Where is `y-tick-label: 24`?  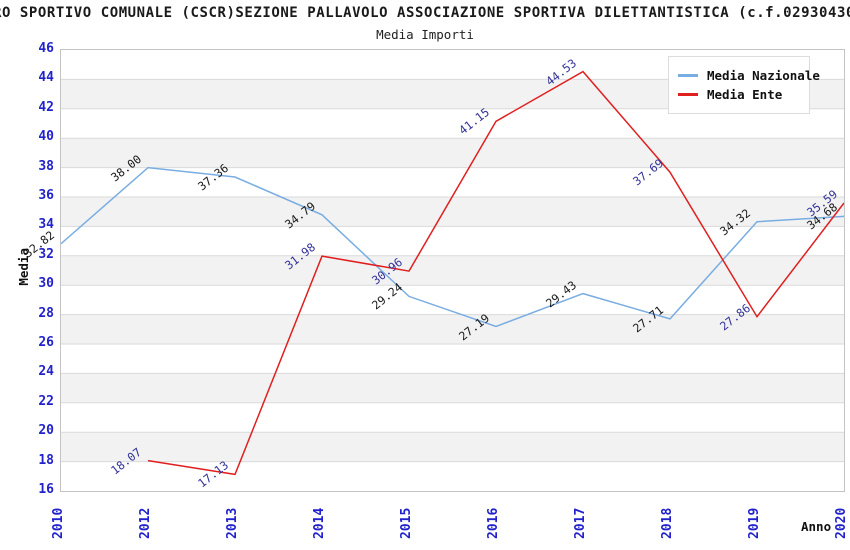
y-tick-label: 24 is located at coordinates (46, 372).